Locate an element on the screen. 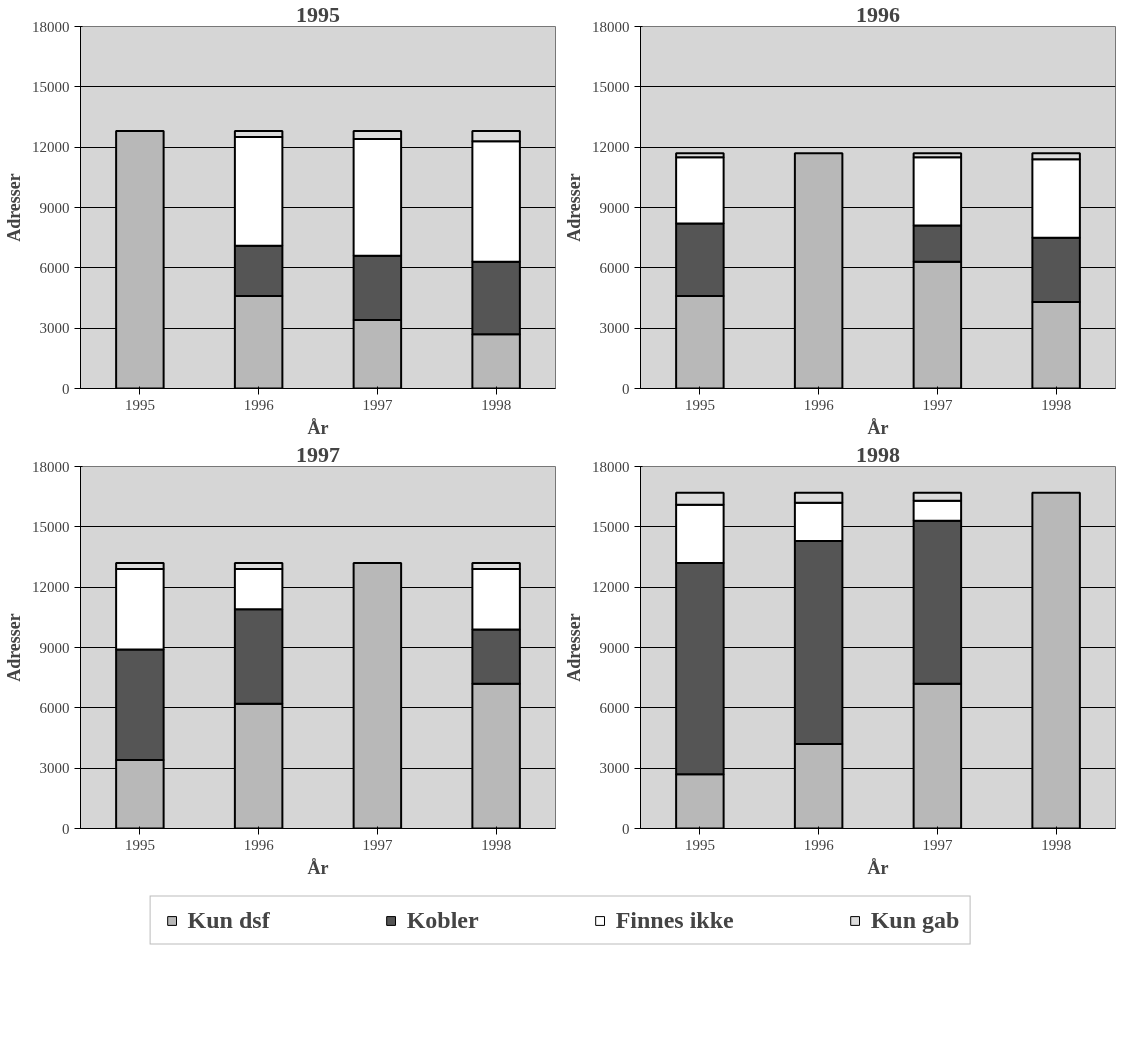  chart-title: 1998 is located at coordinates (878, 454).